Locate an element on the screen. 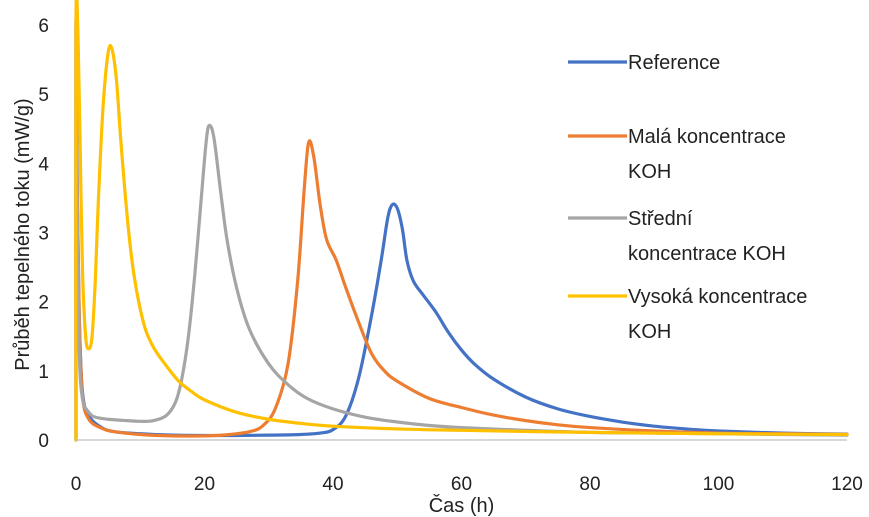  y-tick-label: 6 is located at coordinates (43, 26).